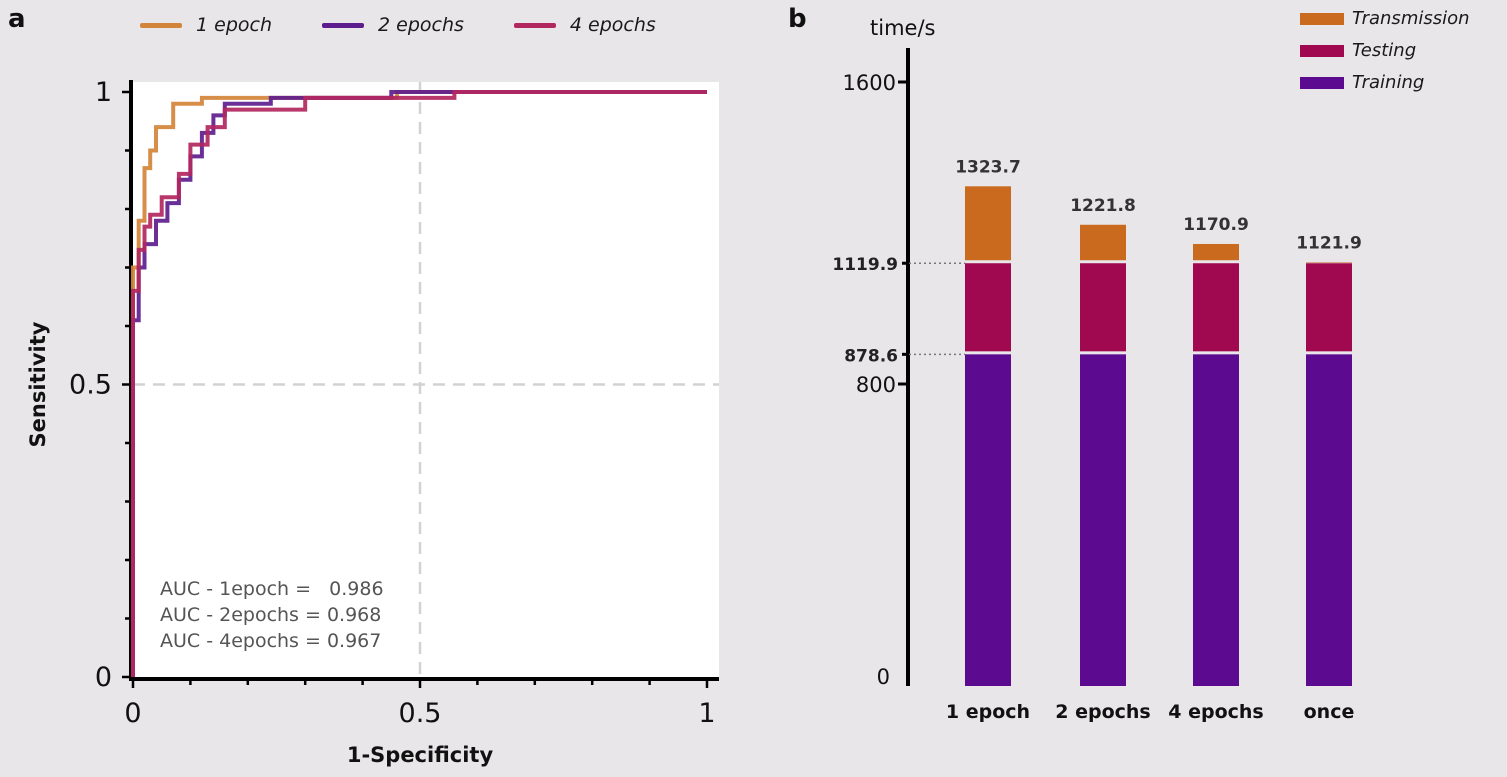 The image size is (1507, 777). What do you see at coordinates (90, 385) in the screenshot?
I see `y-tick-label: 0.5` at bounding box center [90, 385].